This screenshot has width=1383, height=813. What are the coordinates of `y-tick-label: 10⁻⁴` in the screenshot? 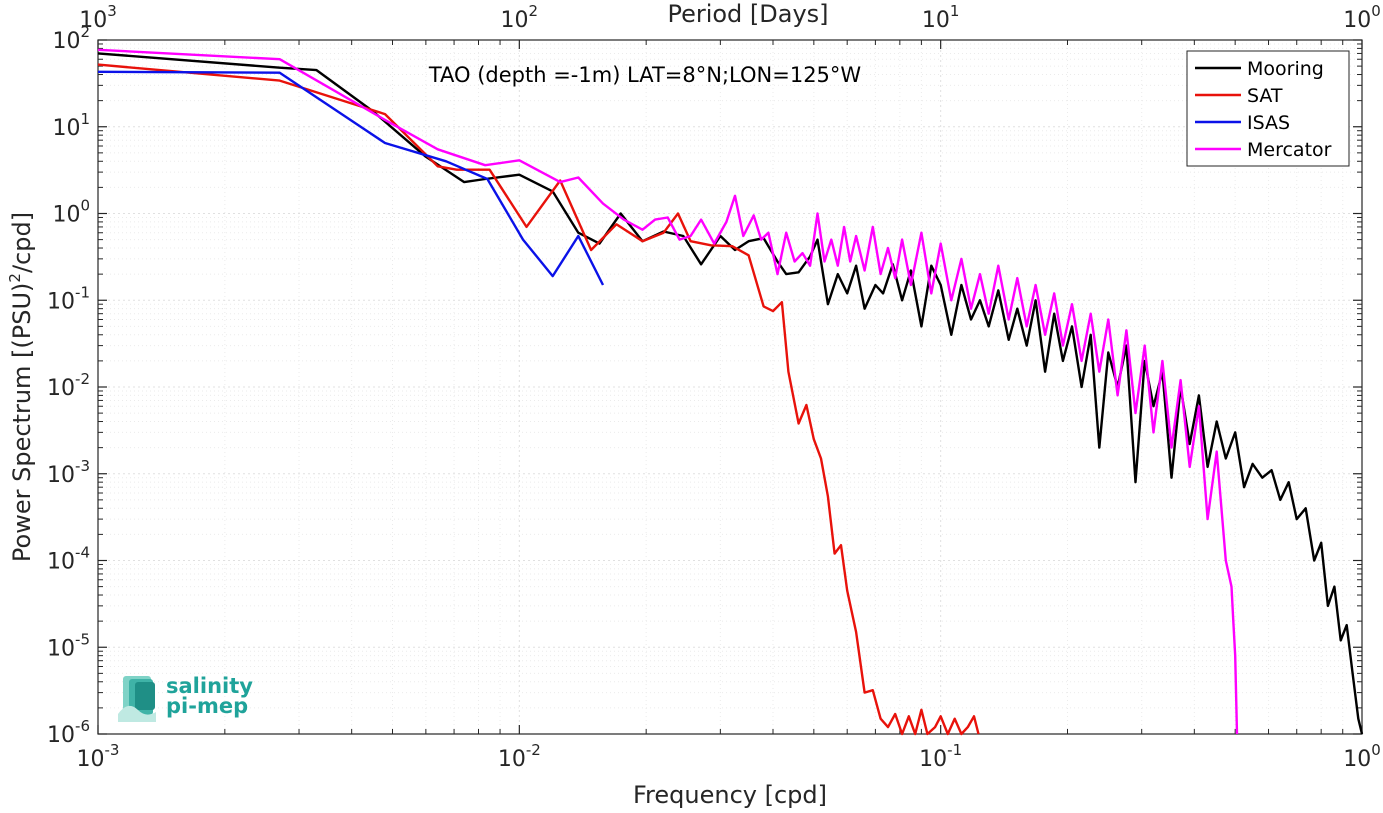 It's located at (68, 559).